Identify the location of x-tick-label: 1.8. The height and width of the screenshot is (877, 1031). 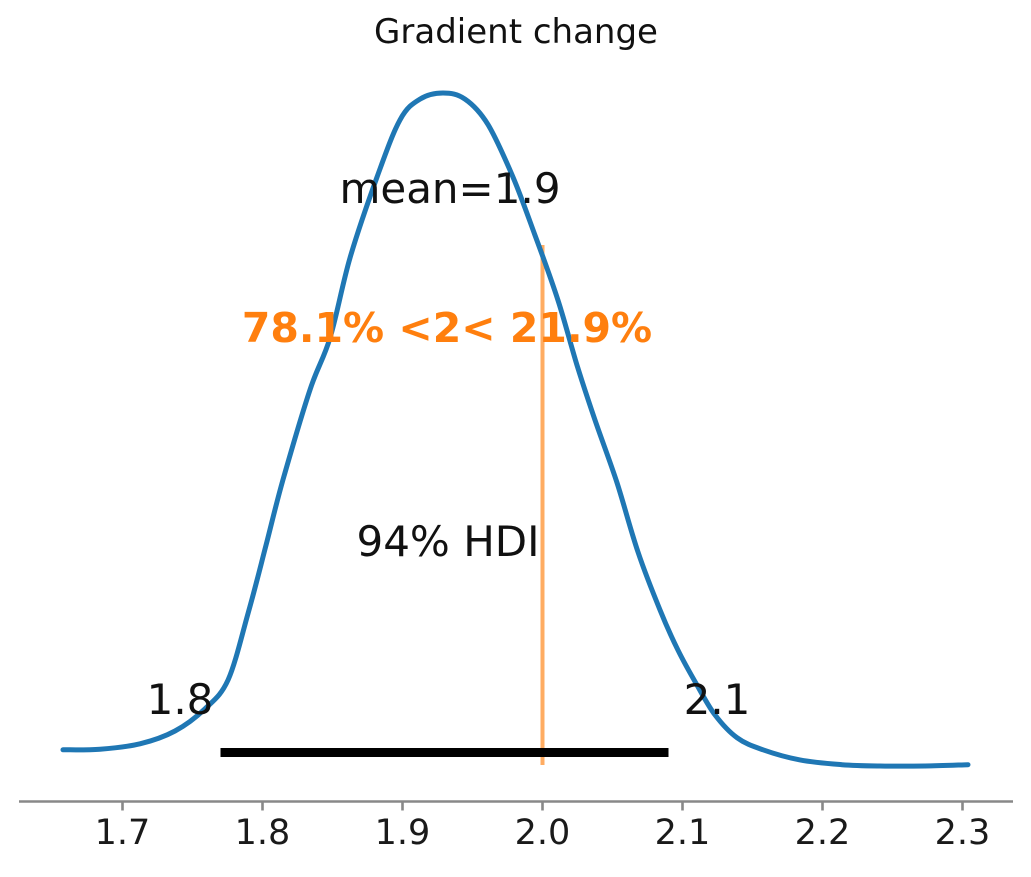
(262, 833).